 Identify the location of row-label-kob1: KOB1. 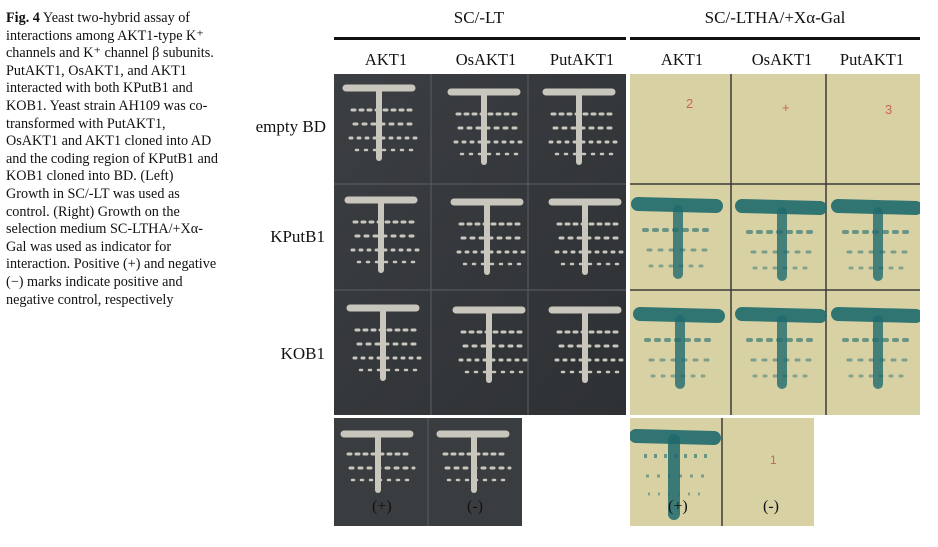
(302, 353).